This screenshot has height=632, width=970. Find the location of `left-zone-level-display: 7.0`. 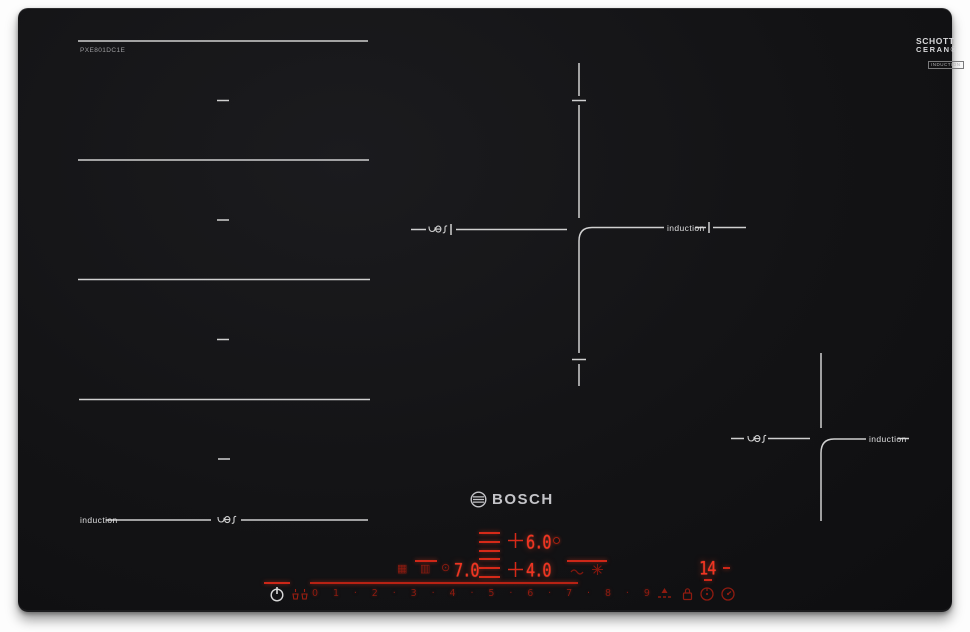

left-zone-level-display: 7.0 is located at coordinates (467, 570).